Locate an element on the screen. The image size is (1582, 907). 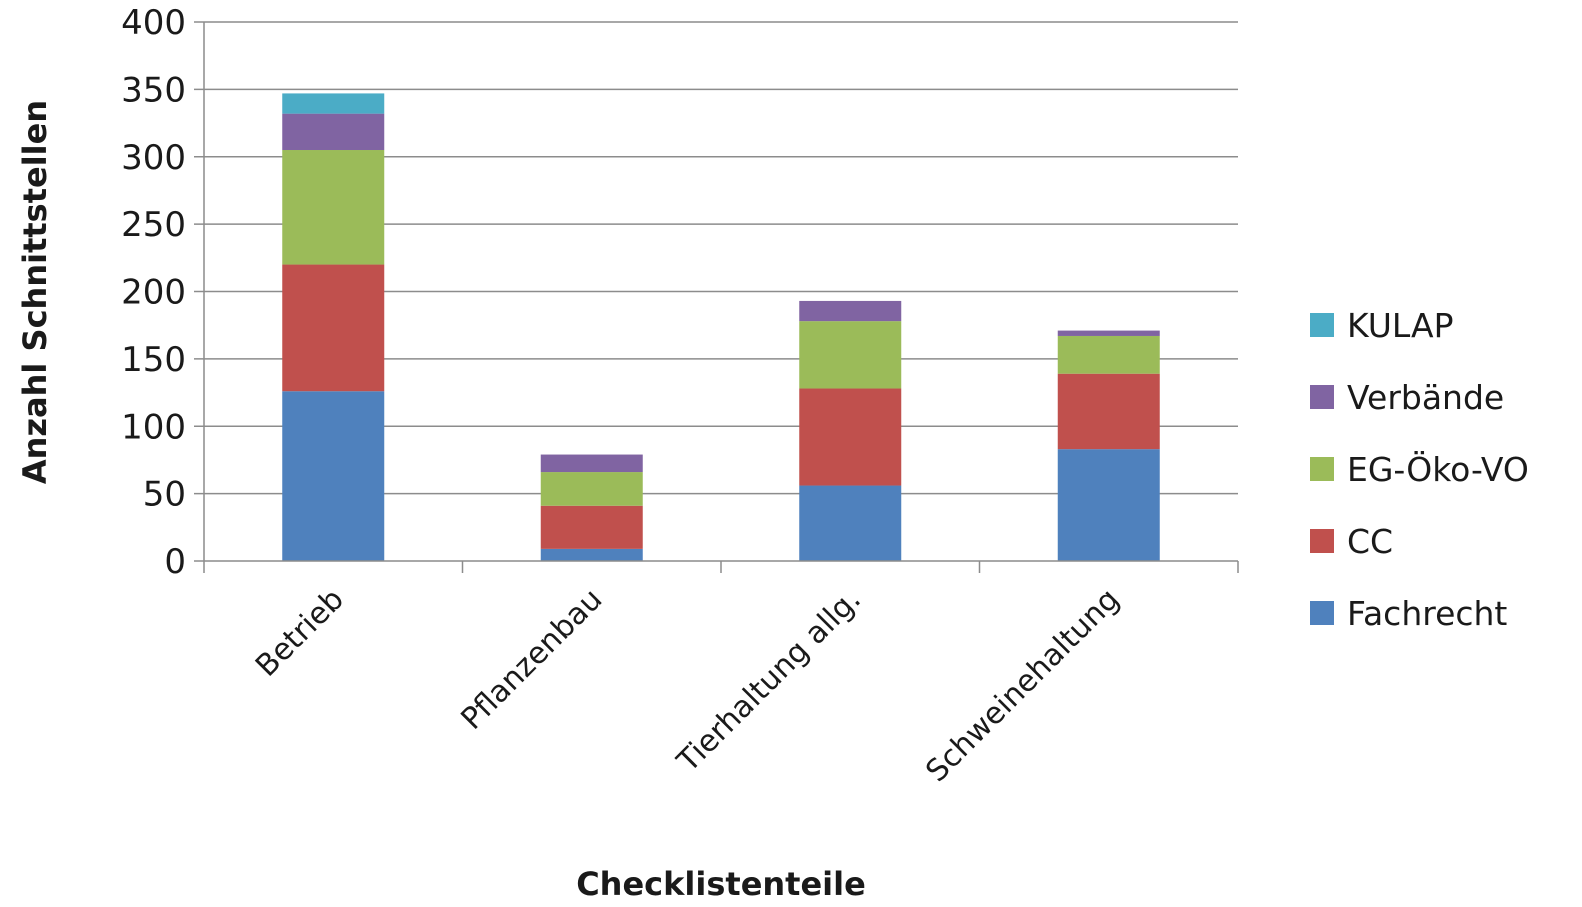
bar-segment-betrieb-kulap is located at coordinates (333, 103).